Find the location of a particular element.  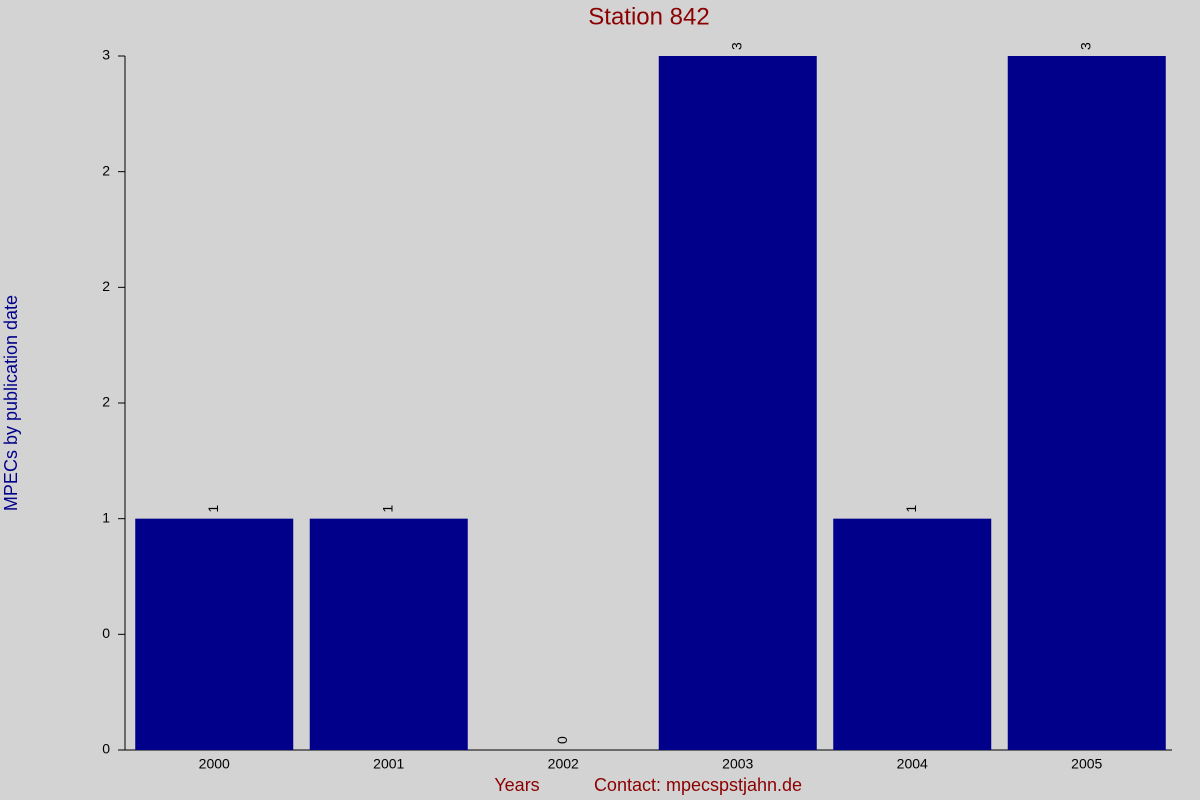

x-tick-label: 2003 is located at coordinates (737, 764).